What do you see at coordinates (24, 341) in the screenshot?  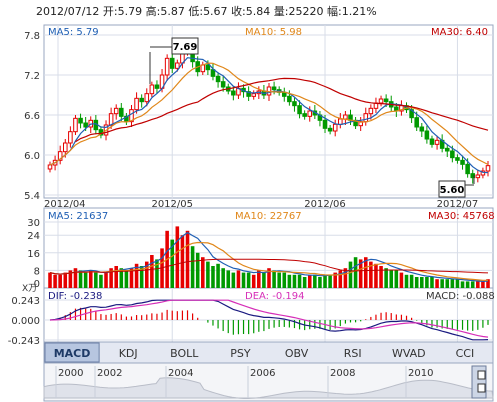 I see `macd-tick-label: -0.243` at bounding box center [24, 341].